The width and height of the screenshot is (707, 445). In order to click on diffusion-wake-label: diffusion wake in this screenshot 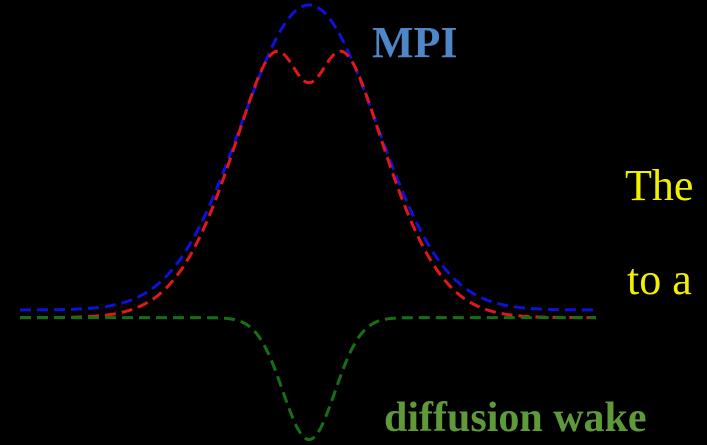, I will do `click(515, 418)`.